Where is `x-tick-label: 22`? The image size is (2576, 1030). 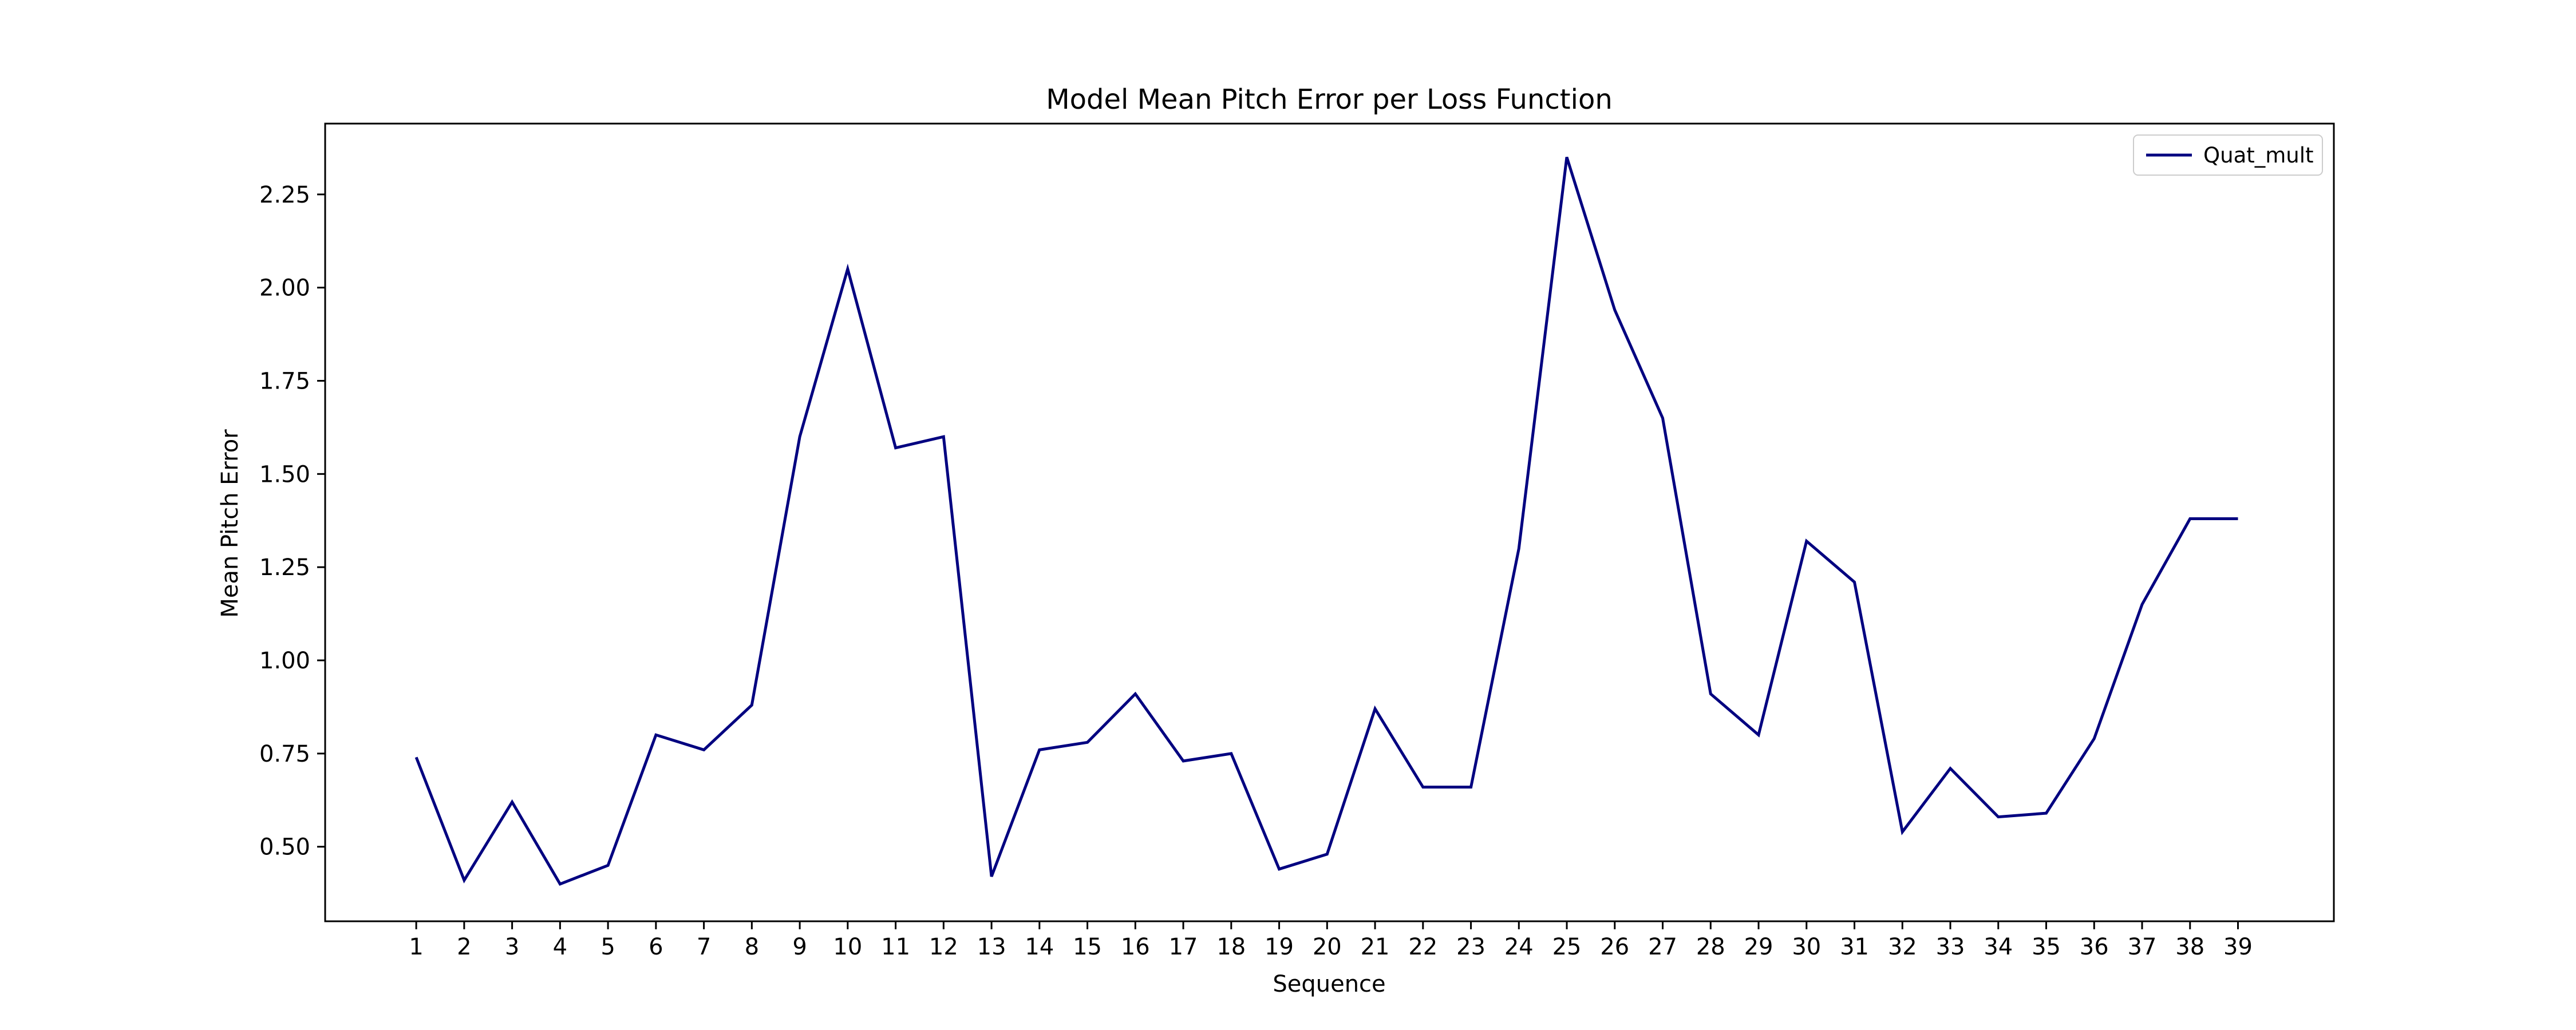 x-tick-label: 22 is located at coordinates (1422, 947).